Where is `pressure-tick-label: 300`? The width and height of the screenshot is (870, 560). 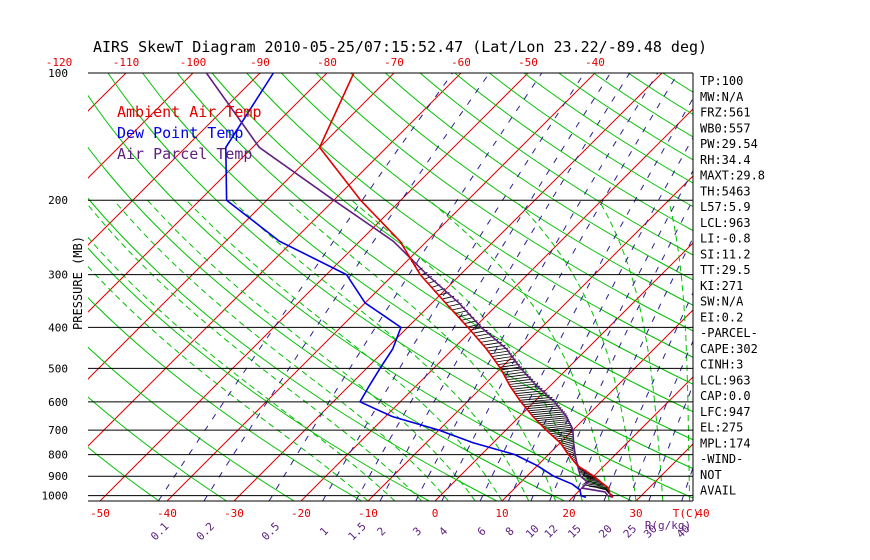
pressure-tick-label: 300 is located at coordinates (58, 275).